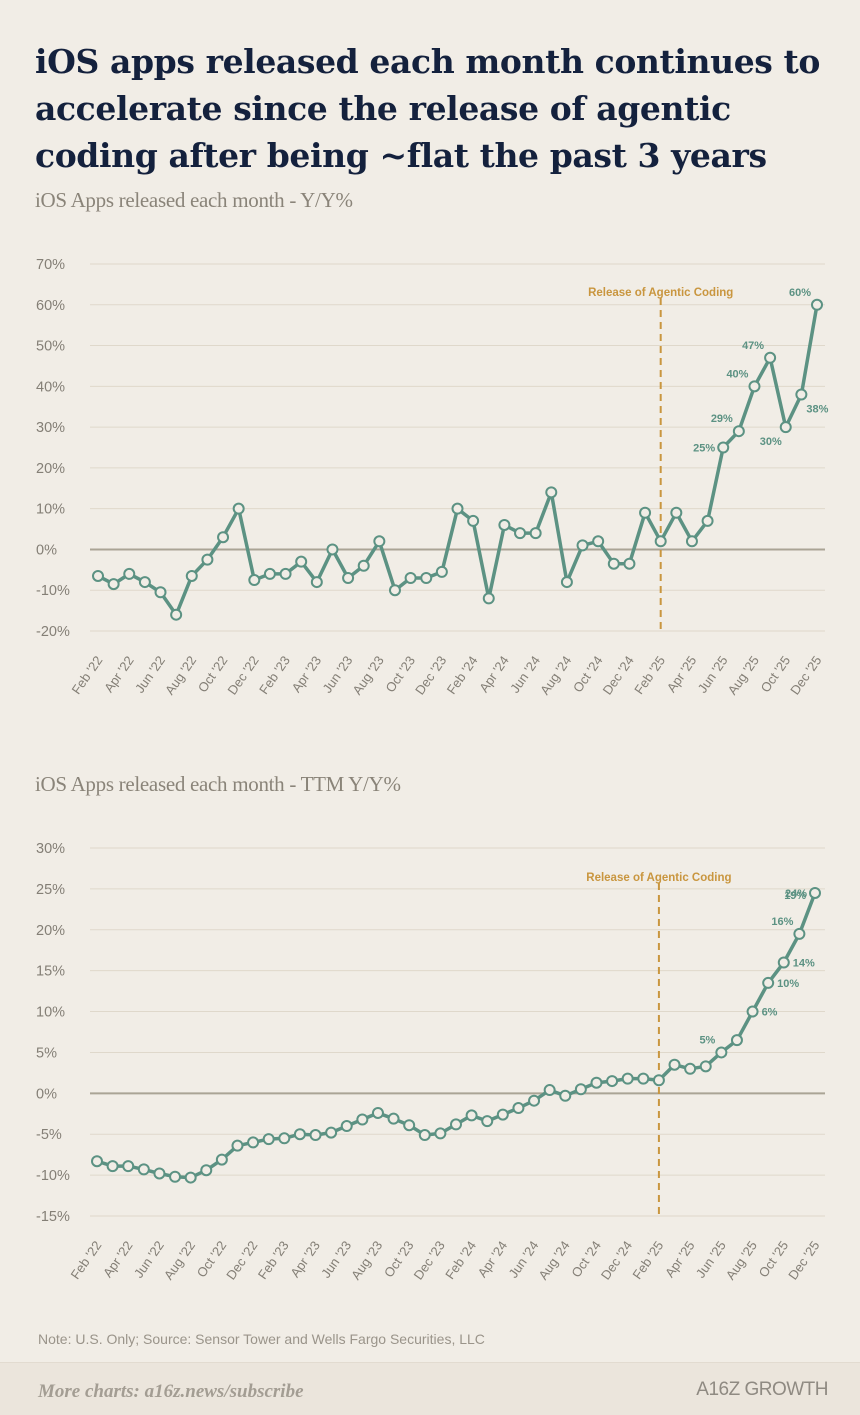  What do you see at coordinates (430, 675) in the screenshot?
I see `x-tick-label: Dec '23` at bounding box center [430, 675].